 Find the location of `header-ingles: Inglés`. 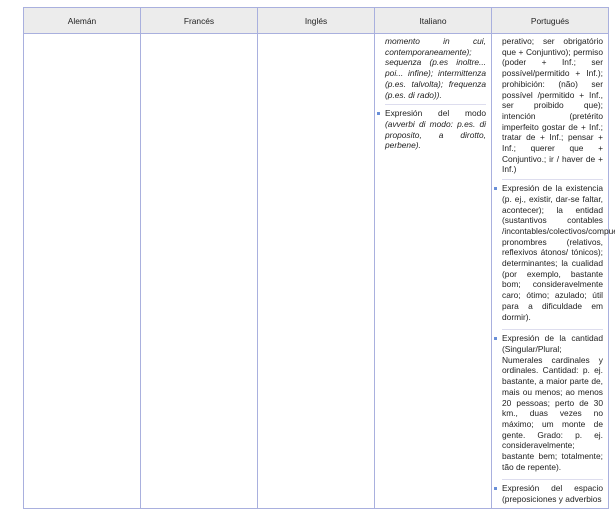

header-ingles: Inglés is located at coordinates (316, 20).